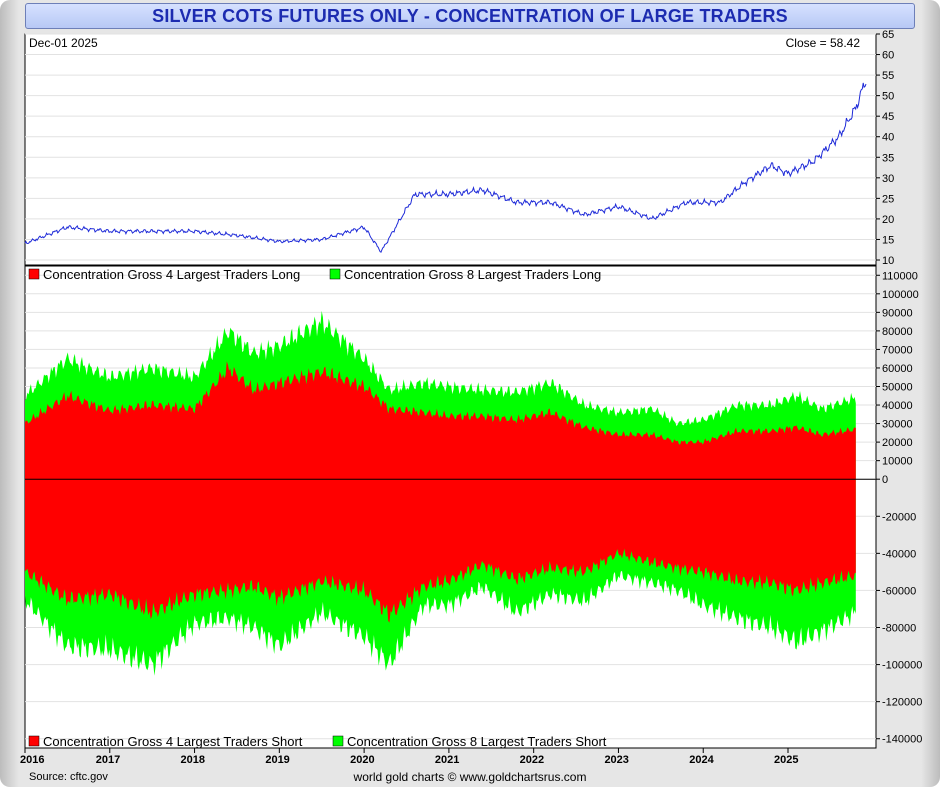 Image resolution: width=940 pixels, height=787 pixels. Describe the element at coordinates (447, 760) in the screenshot. I see `year-tick-label: 2021` at that location.